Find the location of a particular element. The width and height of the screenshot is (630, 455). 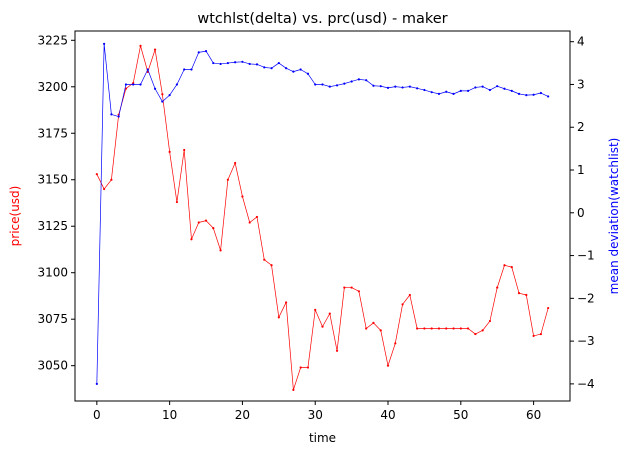

x-tick-label: 0 is located at coordinates (97, 415).